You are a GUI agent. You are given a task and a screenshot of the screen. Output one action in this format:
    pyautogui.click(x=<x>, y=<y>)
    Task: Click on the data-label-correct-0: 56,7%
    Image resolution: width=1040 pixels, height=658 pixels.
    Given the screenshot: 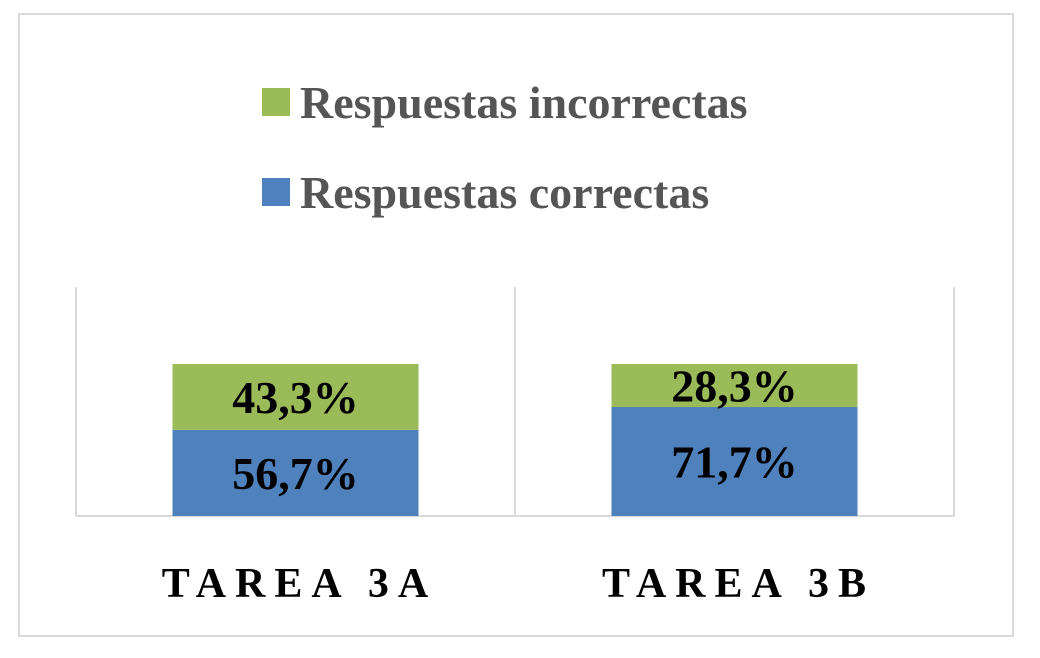 What is the action you would take?
    pyautogui.click(x=295, y=473)
    